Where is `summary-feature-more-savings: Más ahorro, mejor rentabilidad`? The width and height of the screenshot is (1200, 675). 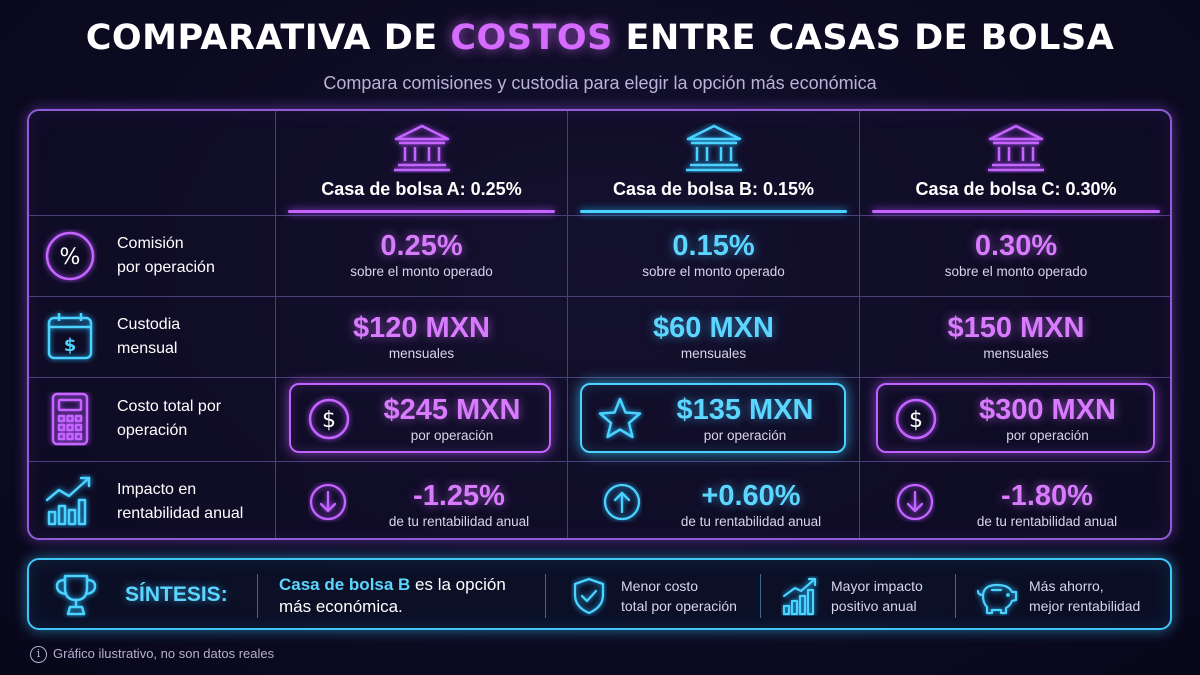 summary-feature-more-savings: Más ahorro, mejor rentabilidad is located at coordinates (1085, 596).